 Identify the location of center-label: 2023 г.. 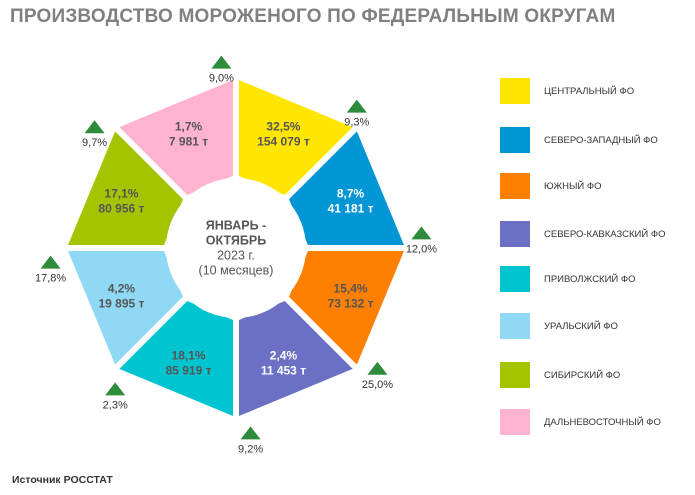
(236, 256).